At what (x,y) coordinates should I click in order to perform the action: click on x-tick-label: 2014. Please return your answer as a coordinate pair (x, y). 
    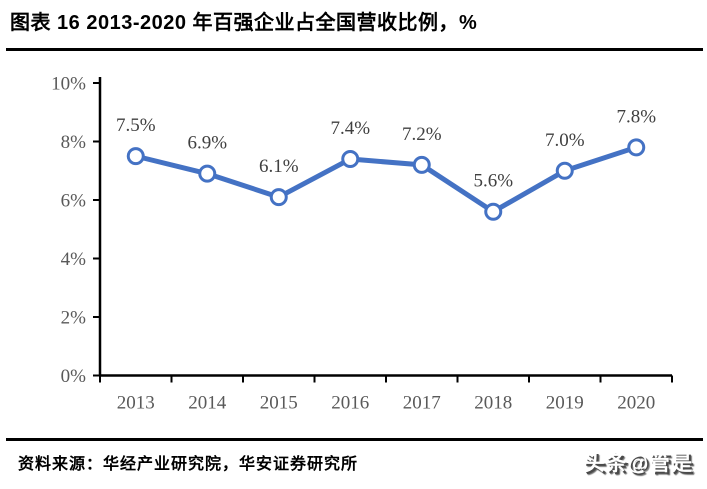
    Looking at the image, I should click on (207, 403).